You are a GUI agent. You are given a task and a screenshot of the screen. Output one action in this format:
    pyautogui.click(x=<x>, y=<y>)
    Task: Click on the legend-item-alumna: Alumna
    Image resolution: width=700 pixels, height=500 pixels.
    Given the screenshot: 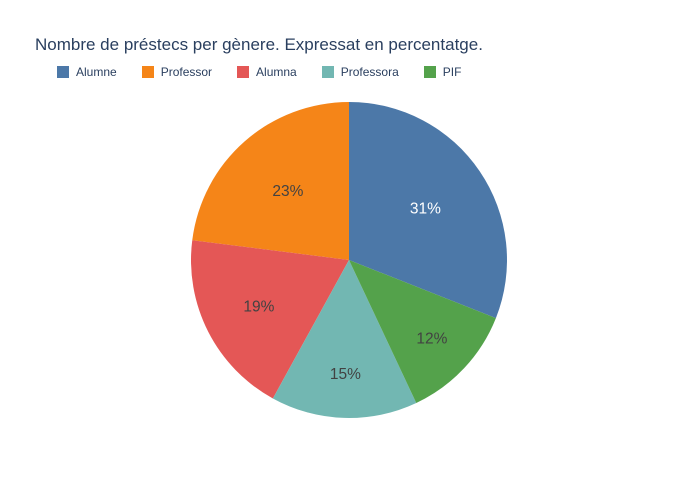 What is the action you would take?
    pyautogui.click(x=267, y=72)
    